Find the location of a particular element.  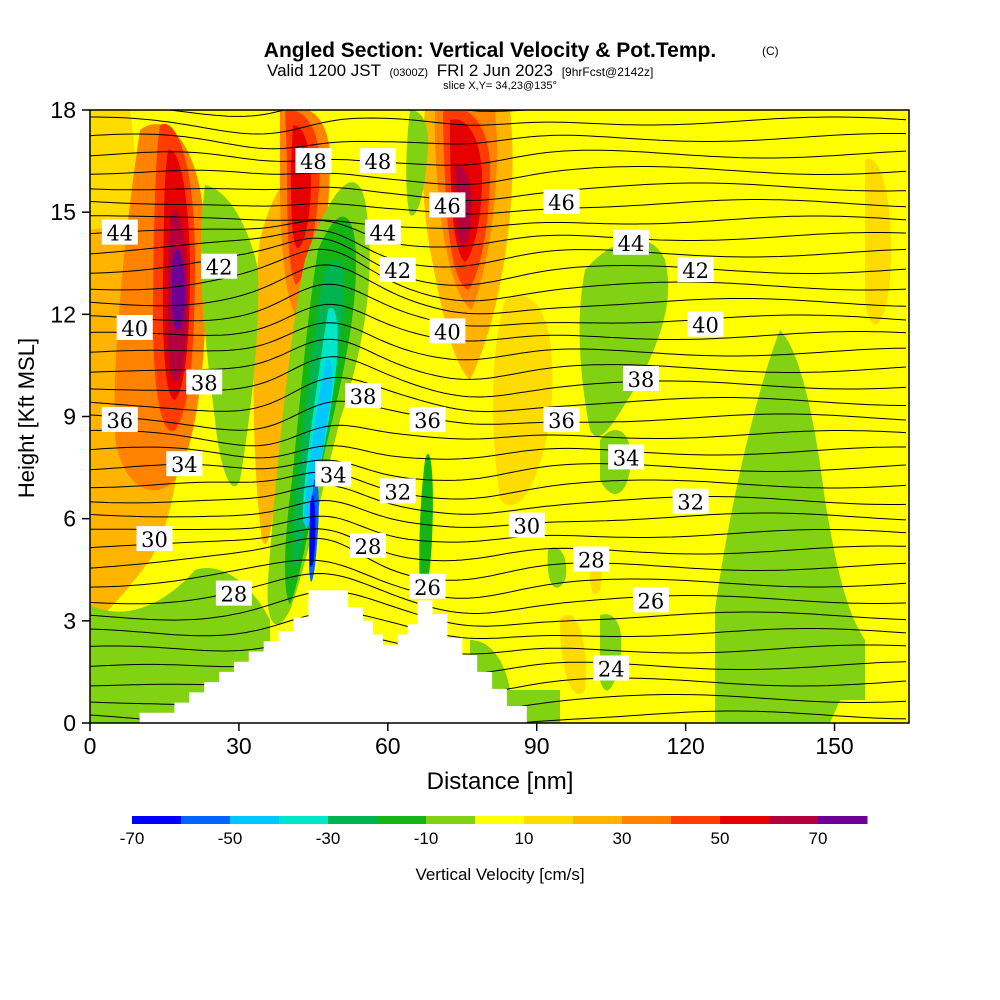

slice-info: slice X,Y= 34,23@135° is located at coordinates (500, 86).